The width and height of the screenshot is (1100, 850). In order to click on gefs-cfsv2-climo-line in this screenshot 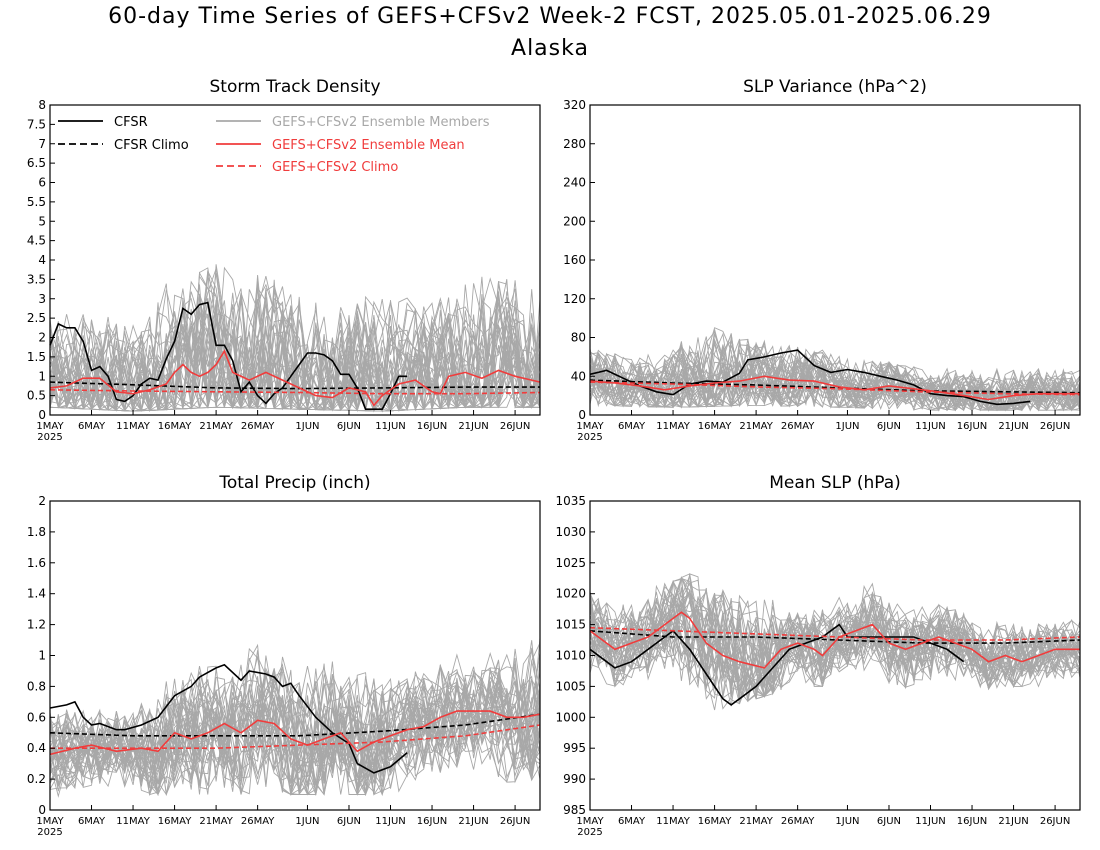, I will do `click(295, 736)`.